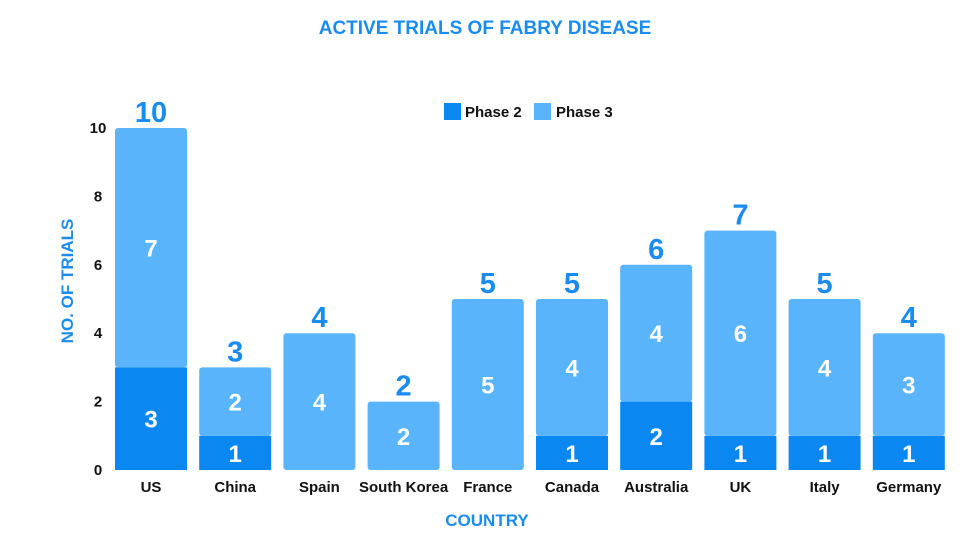  I want to click on x-axis-title: COUNTRY, so click(487, 520).